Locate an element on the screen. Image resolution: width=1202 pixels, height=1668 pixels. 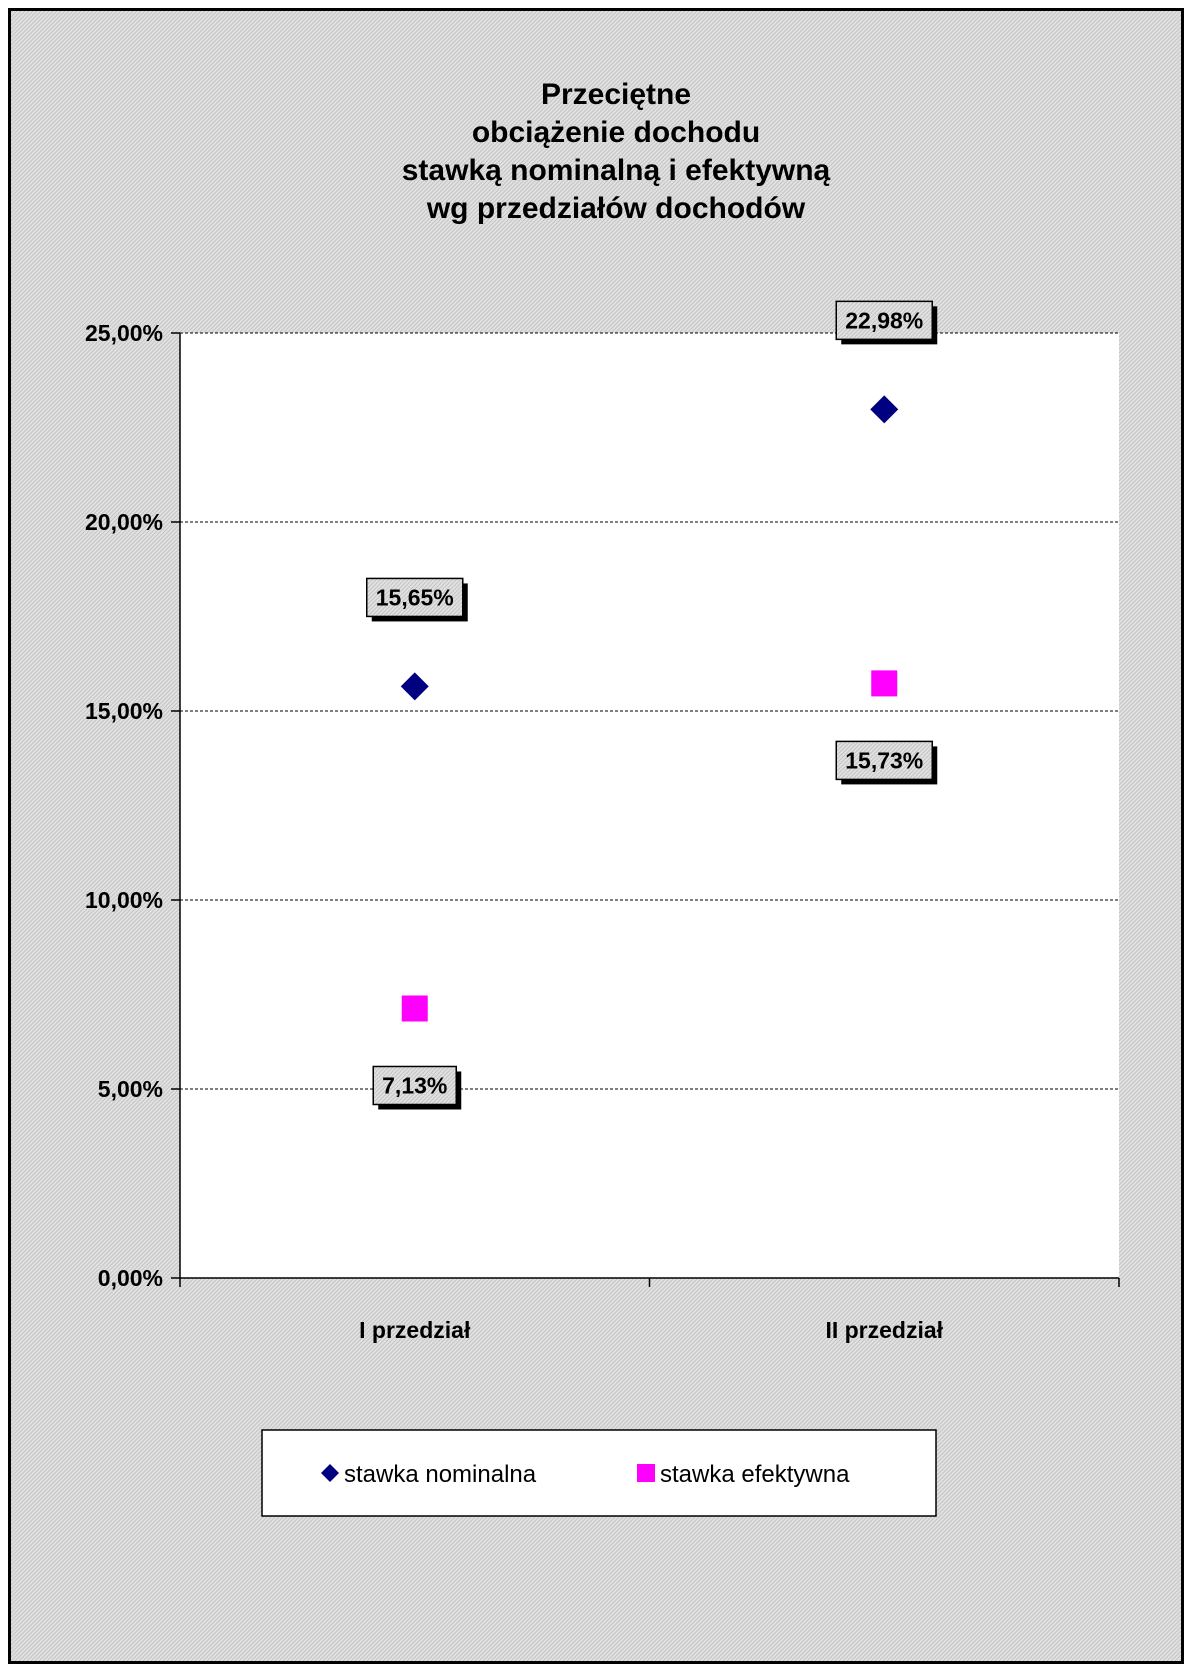
legend-square-icon is located at coordinates (646, 1473).